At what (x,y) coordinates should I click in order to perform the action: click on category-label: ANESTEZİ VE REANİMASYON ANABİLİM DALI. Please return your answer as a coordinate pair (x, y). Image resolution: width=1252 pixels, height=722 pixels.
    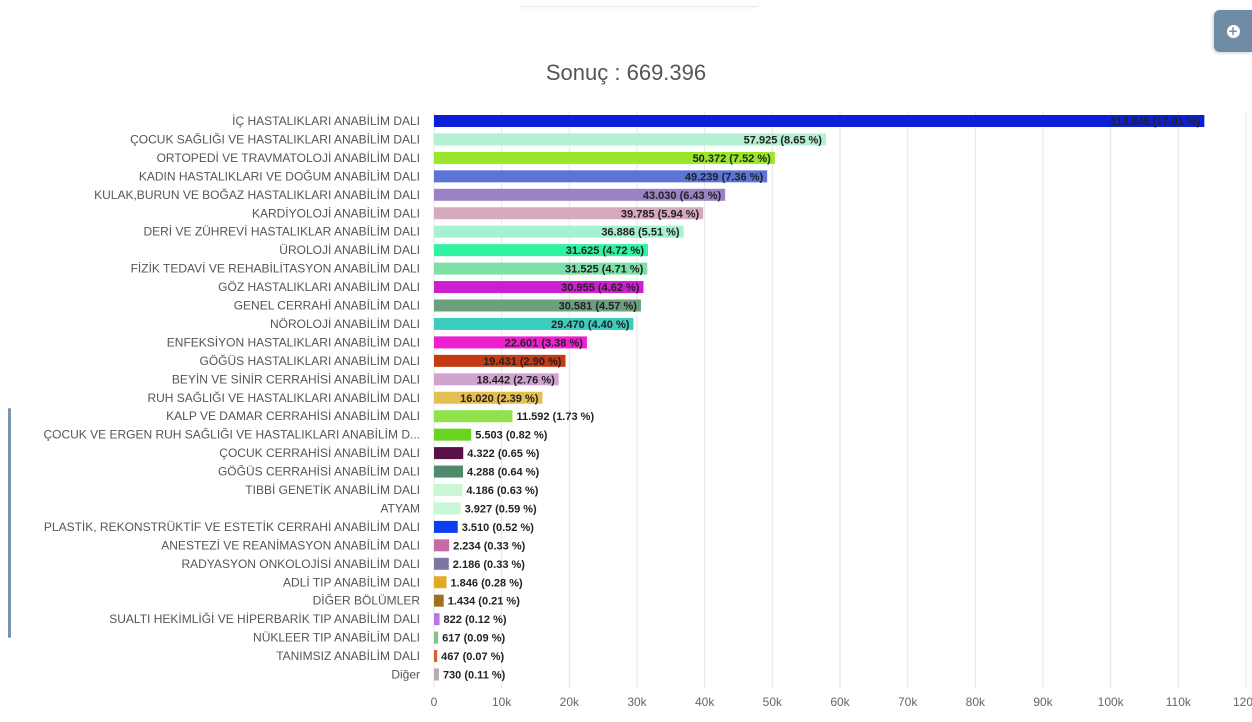
    Looking at the image, I should click on (290, 545).